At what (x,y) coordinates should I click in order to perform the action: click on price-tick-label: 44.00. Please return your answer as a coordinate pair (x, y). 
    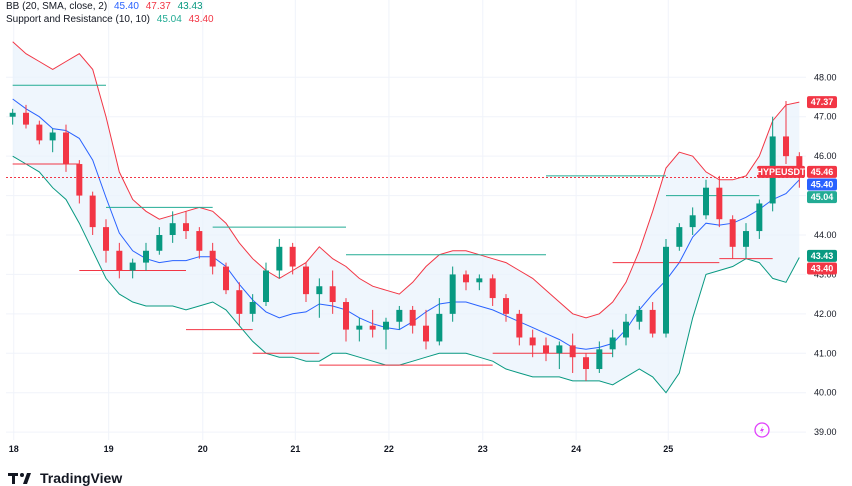
    Looking at the image, I should click on (825, 235).